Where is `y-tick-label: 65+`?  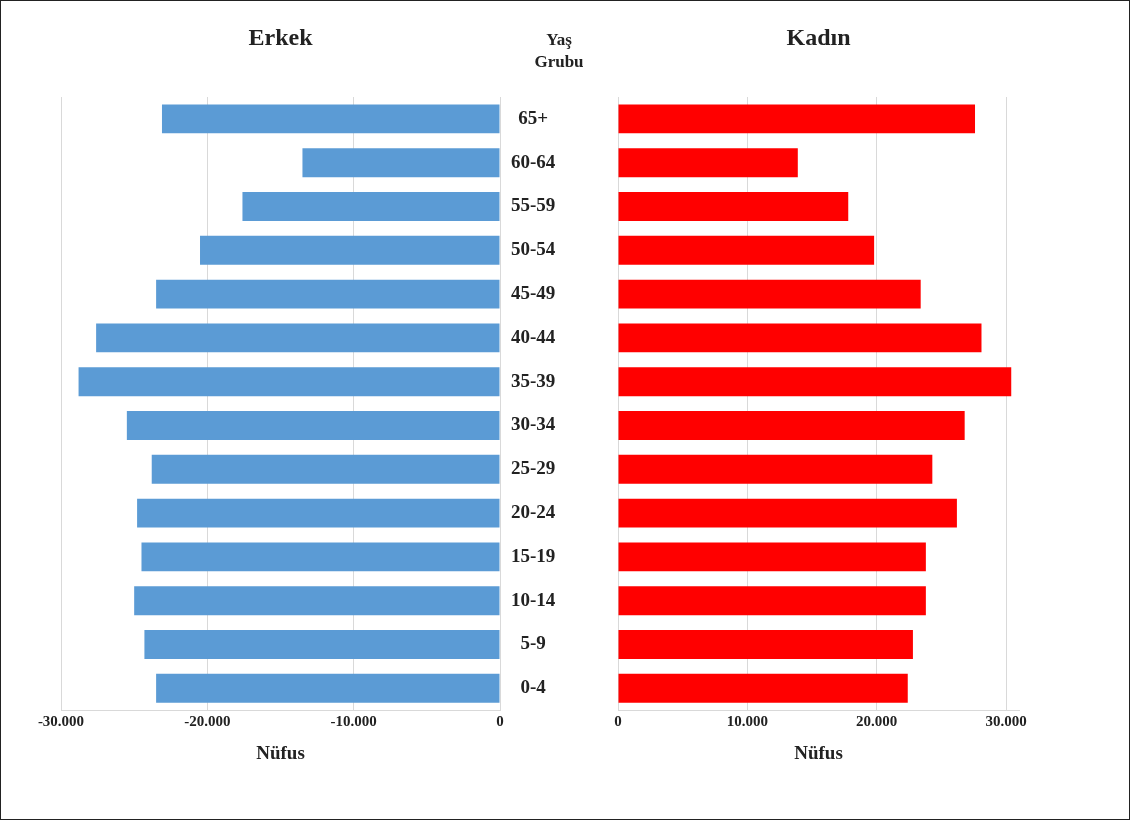 y-tick-label: 65+ is located at coordinates (533, 117).